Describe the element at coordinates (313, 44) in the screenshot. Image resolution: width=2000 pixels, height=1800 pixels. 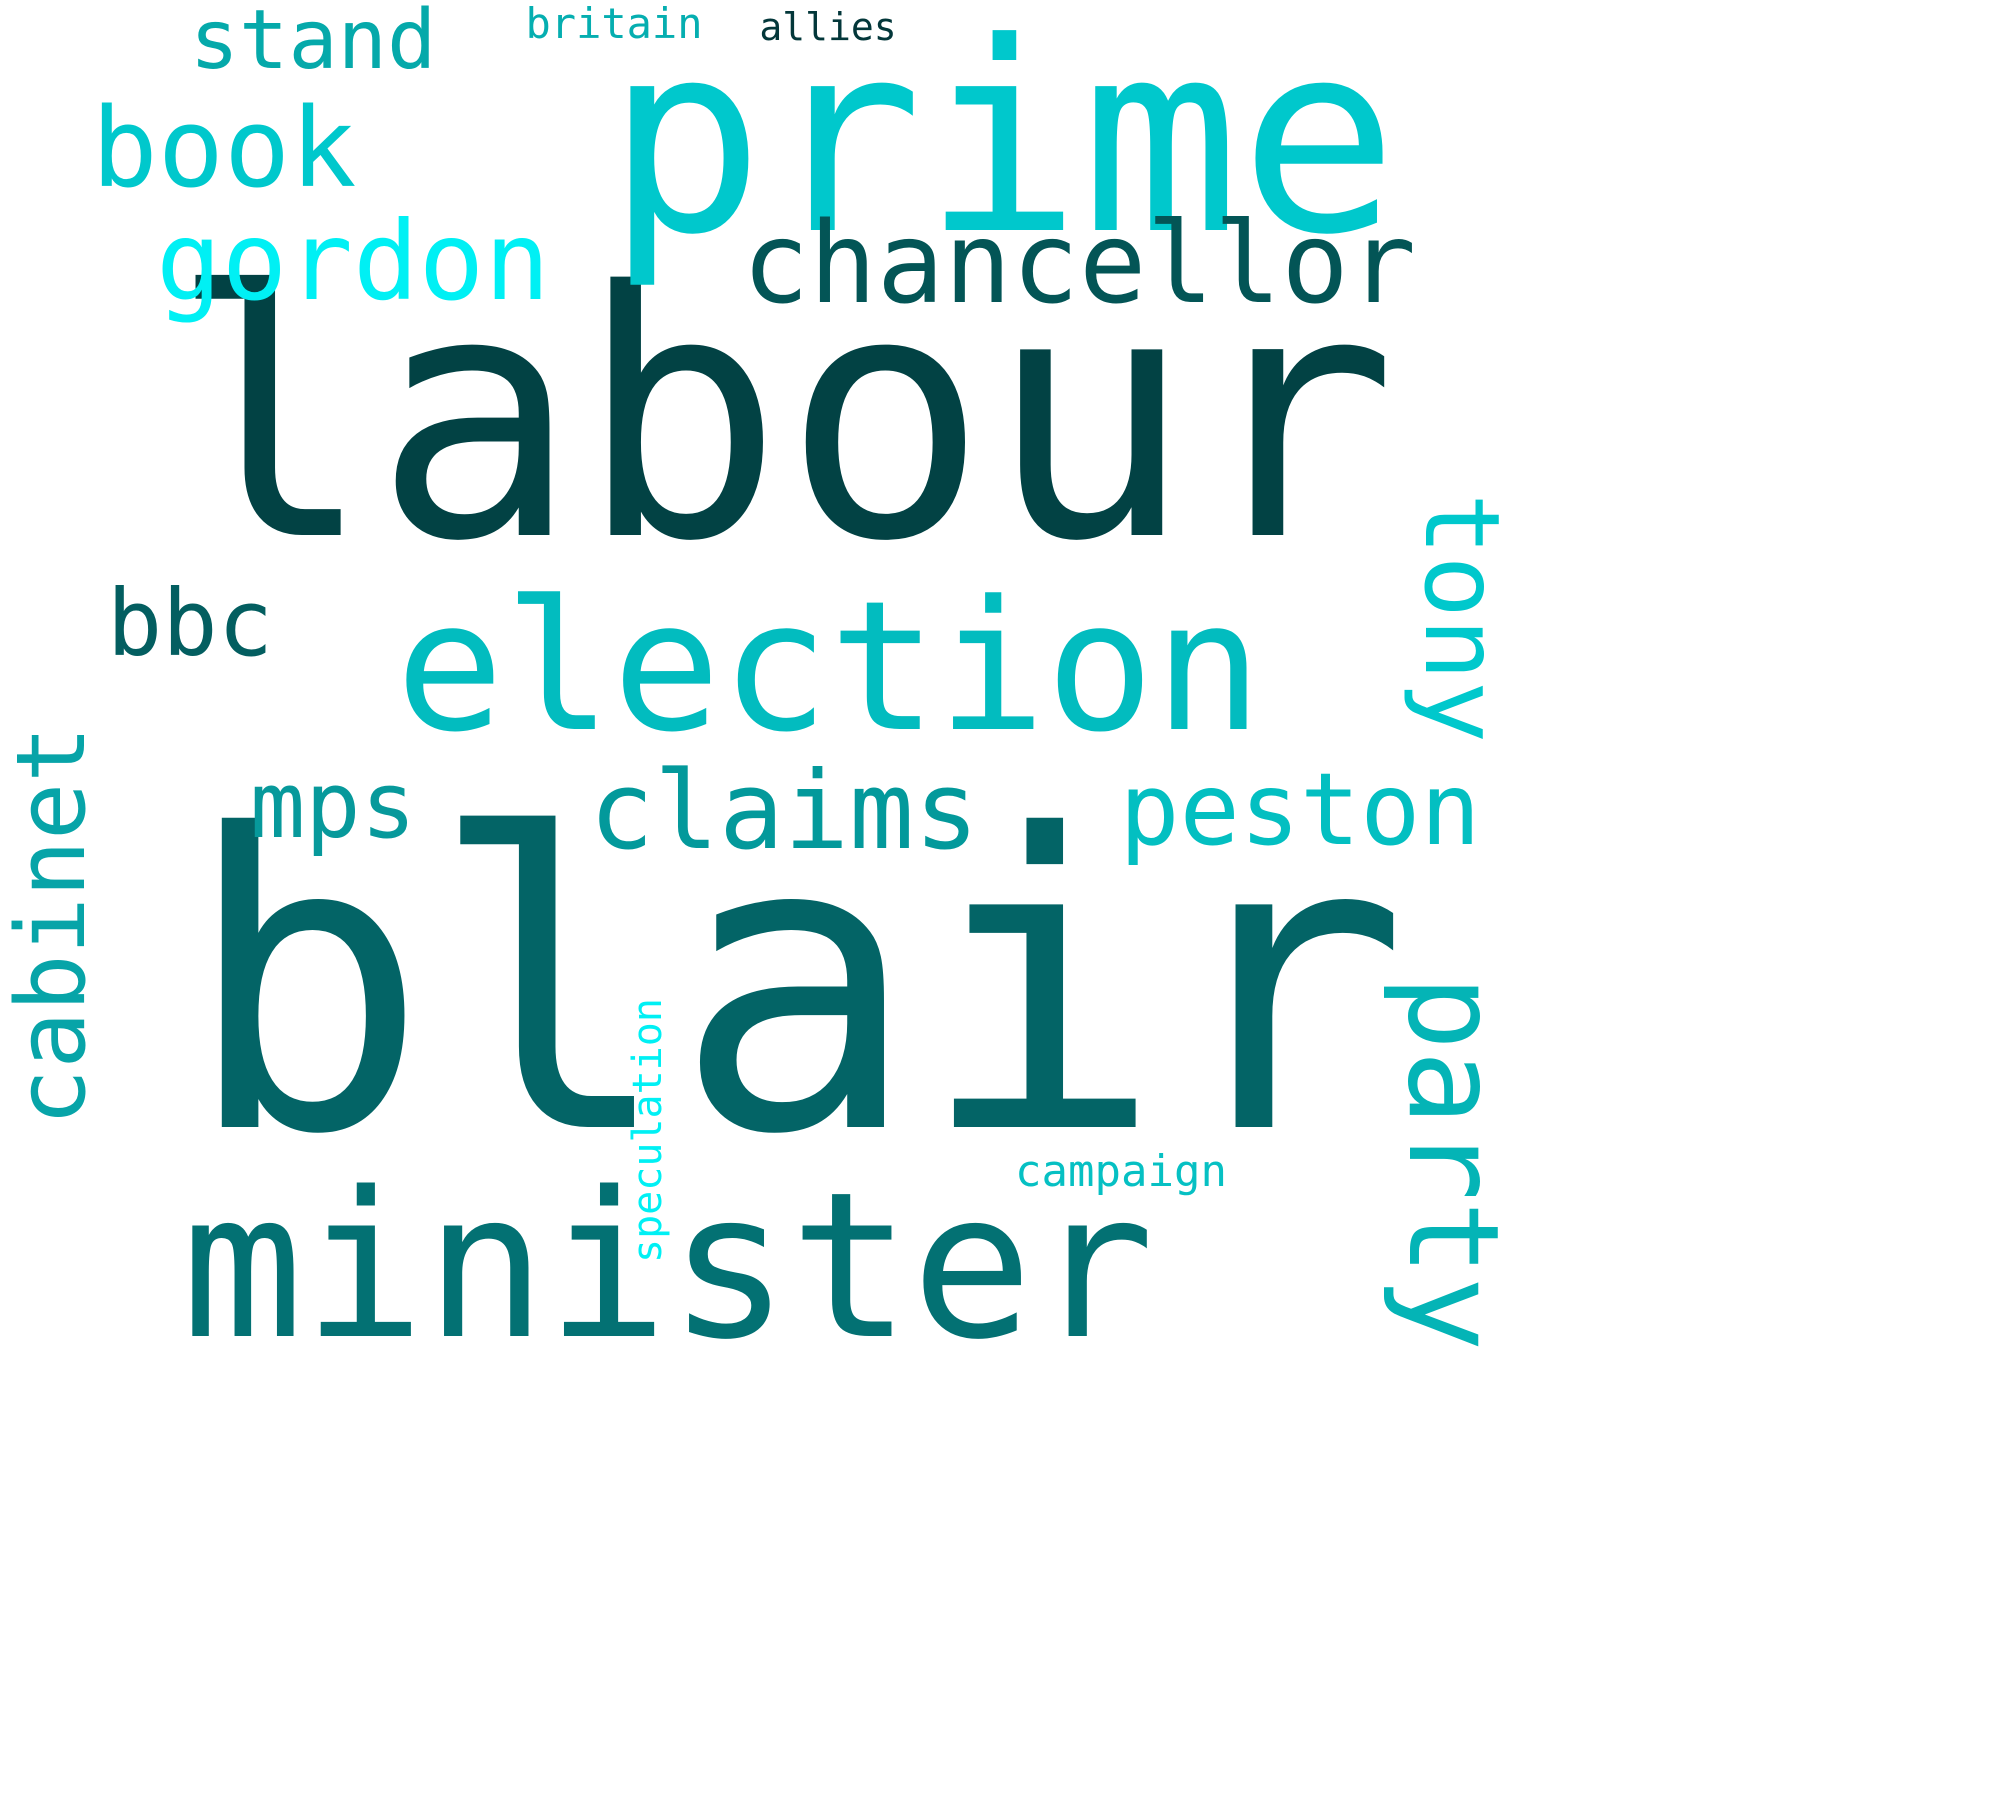
I see `word-stand: stand` at that location.